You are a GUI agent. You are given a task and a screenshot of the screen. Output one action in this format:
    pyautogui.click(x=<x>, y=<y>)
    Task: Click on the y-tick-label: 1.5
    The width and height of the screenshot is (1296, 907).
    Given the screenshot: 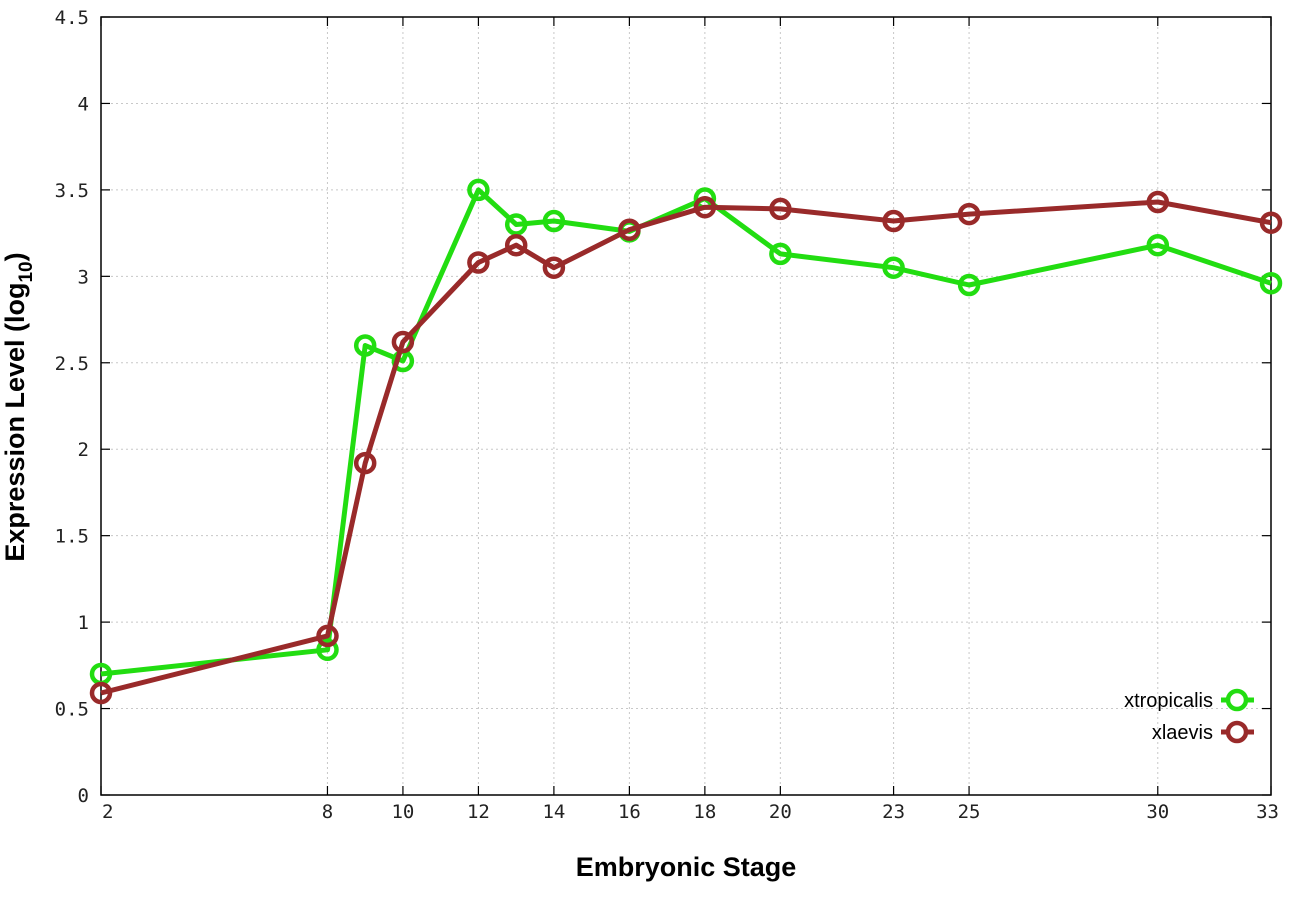 What is the action you would take?
    pyautogui.click(x=72, y=537)
    